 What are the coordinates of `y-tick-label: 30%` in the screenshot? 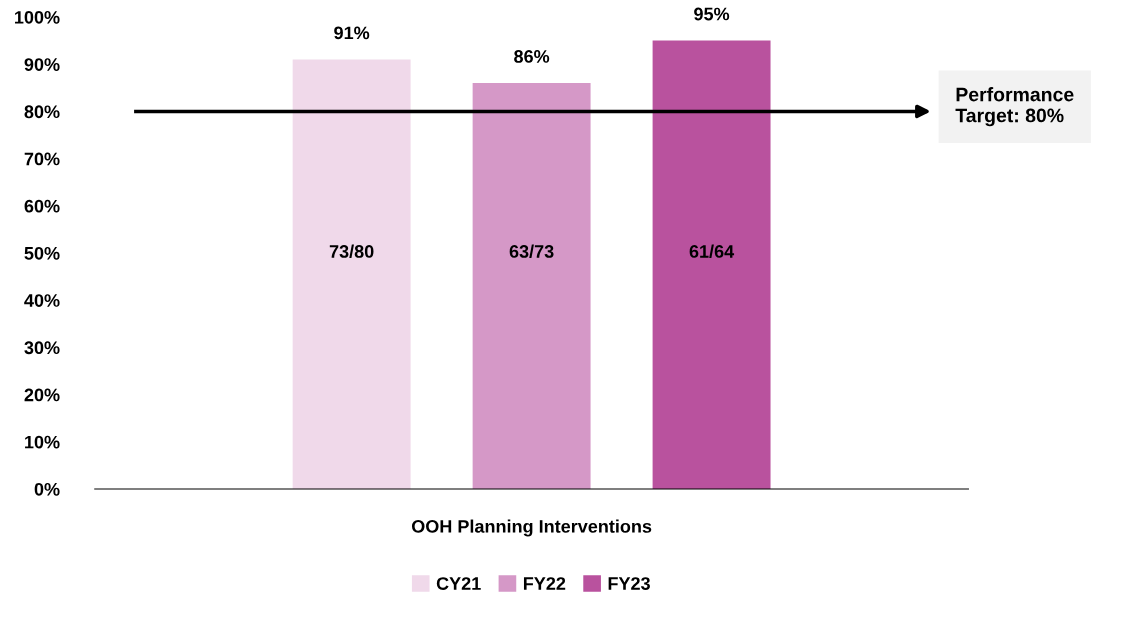 It's located at (42, 348).